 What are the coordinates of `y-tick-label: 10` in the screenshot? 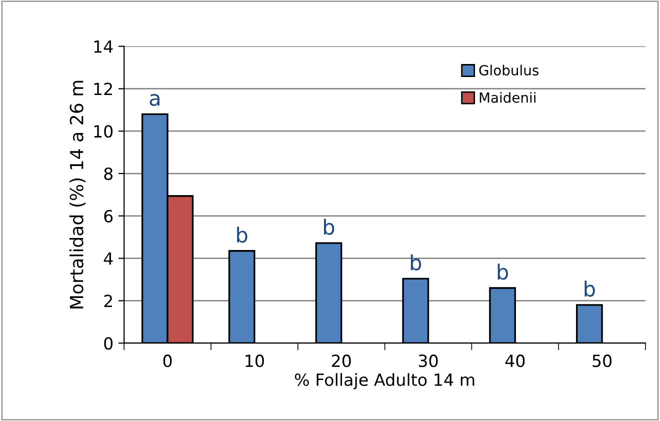 It's located at (103, 131).